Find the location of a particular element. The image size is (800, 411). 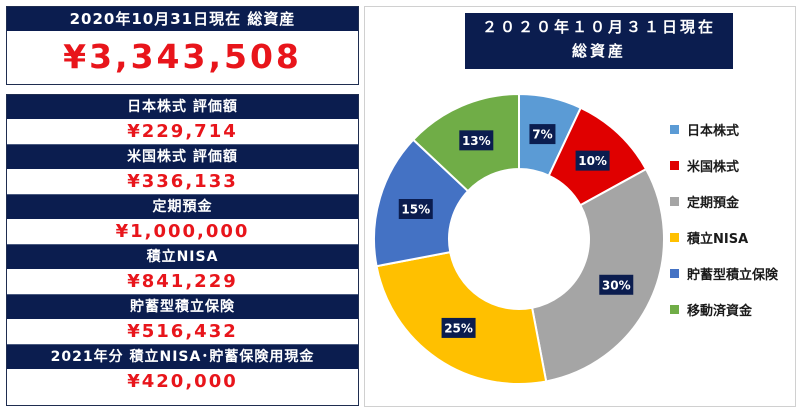

legend-label: 貯蓄型積立保険 is located at coordinates (733, 275).